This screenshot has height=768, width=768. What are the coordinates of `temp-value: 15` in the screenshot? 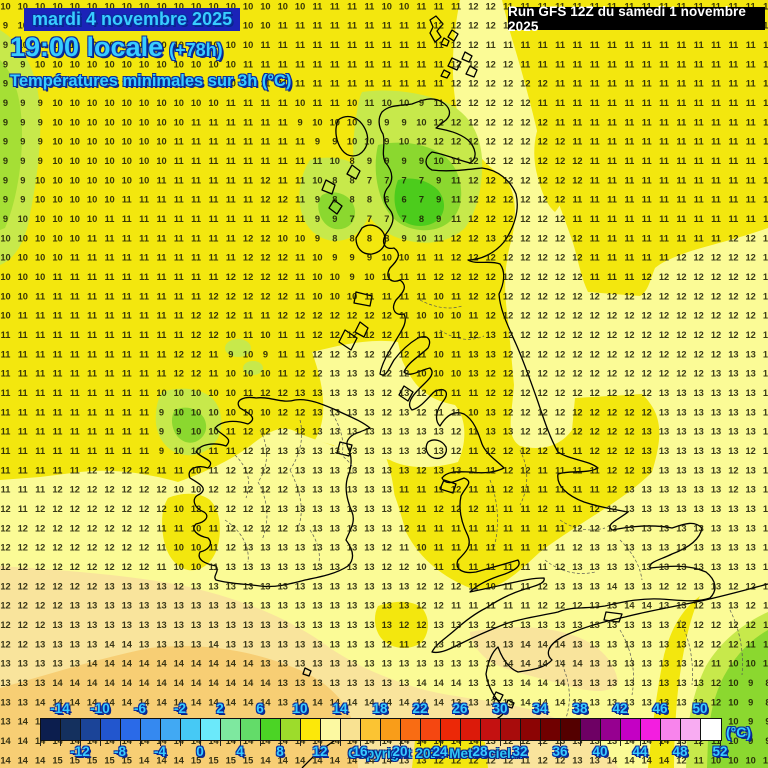 It's located at (109, 760).